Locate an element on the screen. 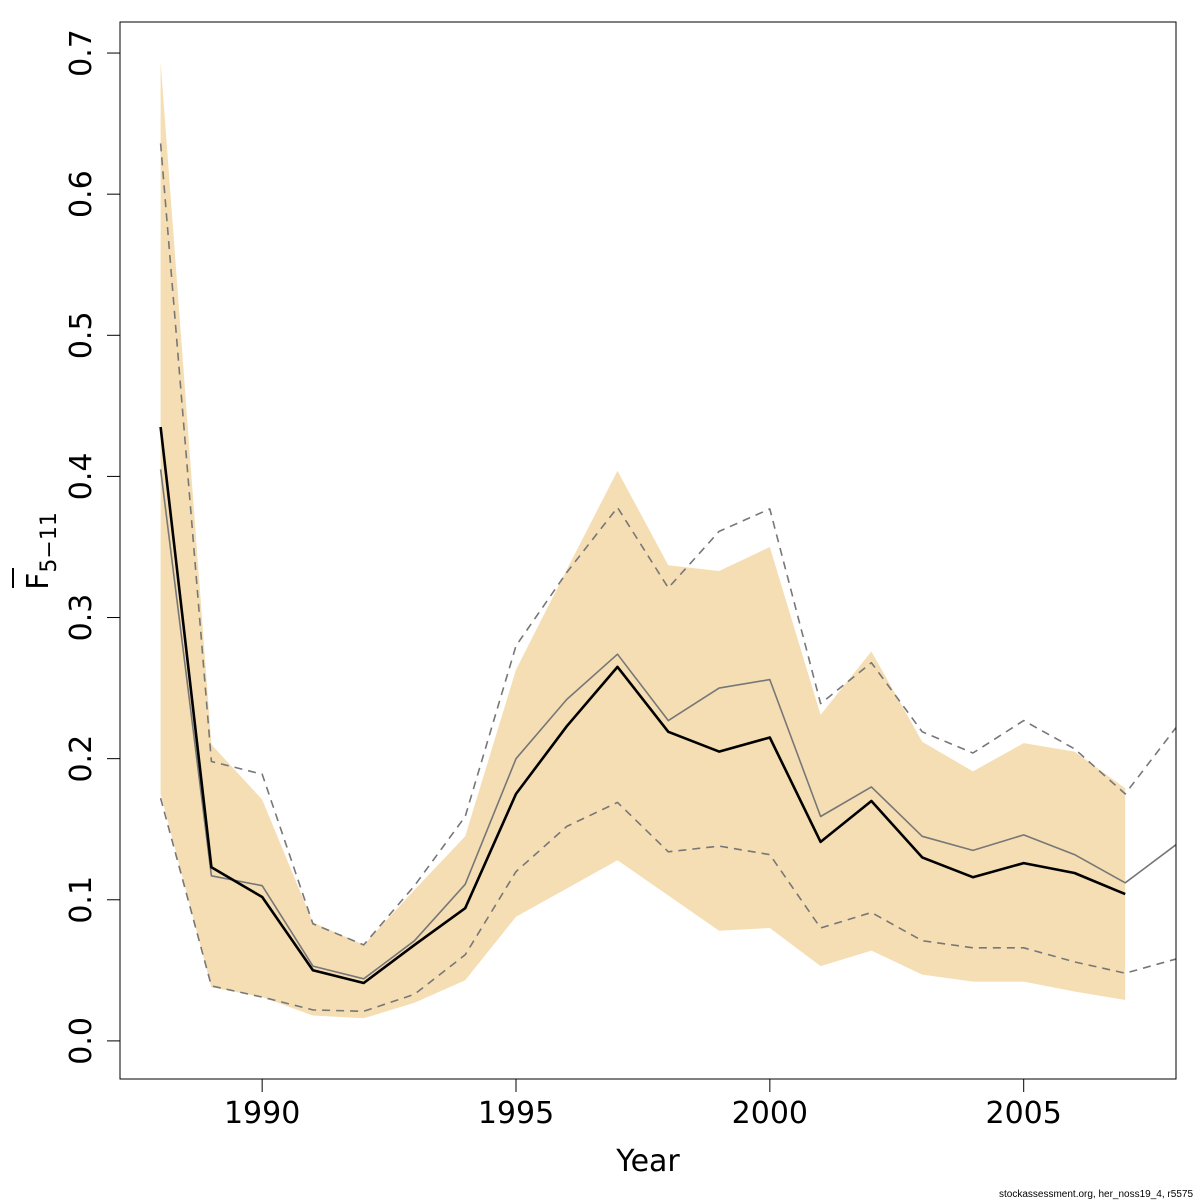  svg-text: F5−11 is located at coordinates (41, 551).